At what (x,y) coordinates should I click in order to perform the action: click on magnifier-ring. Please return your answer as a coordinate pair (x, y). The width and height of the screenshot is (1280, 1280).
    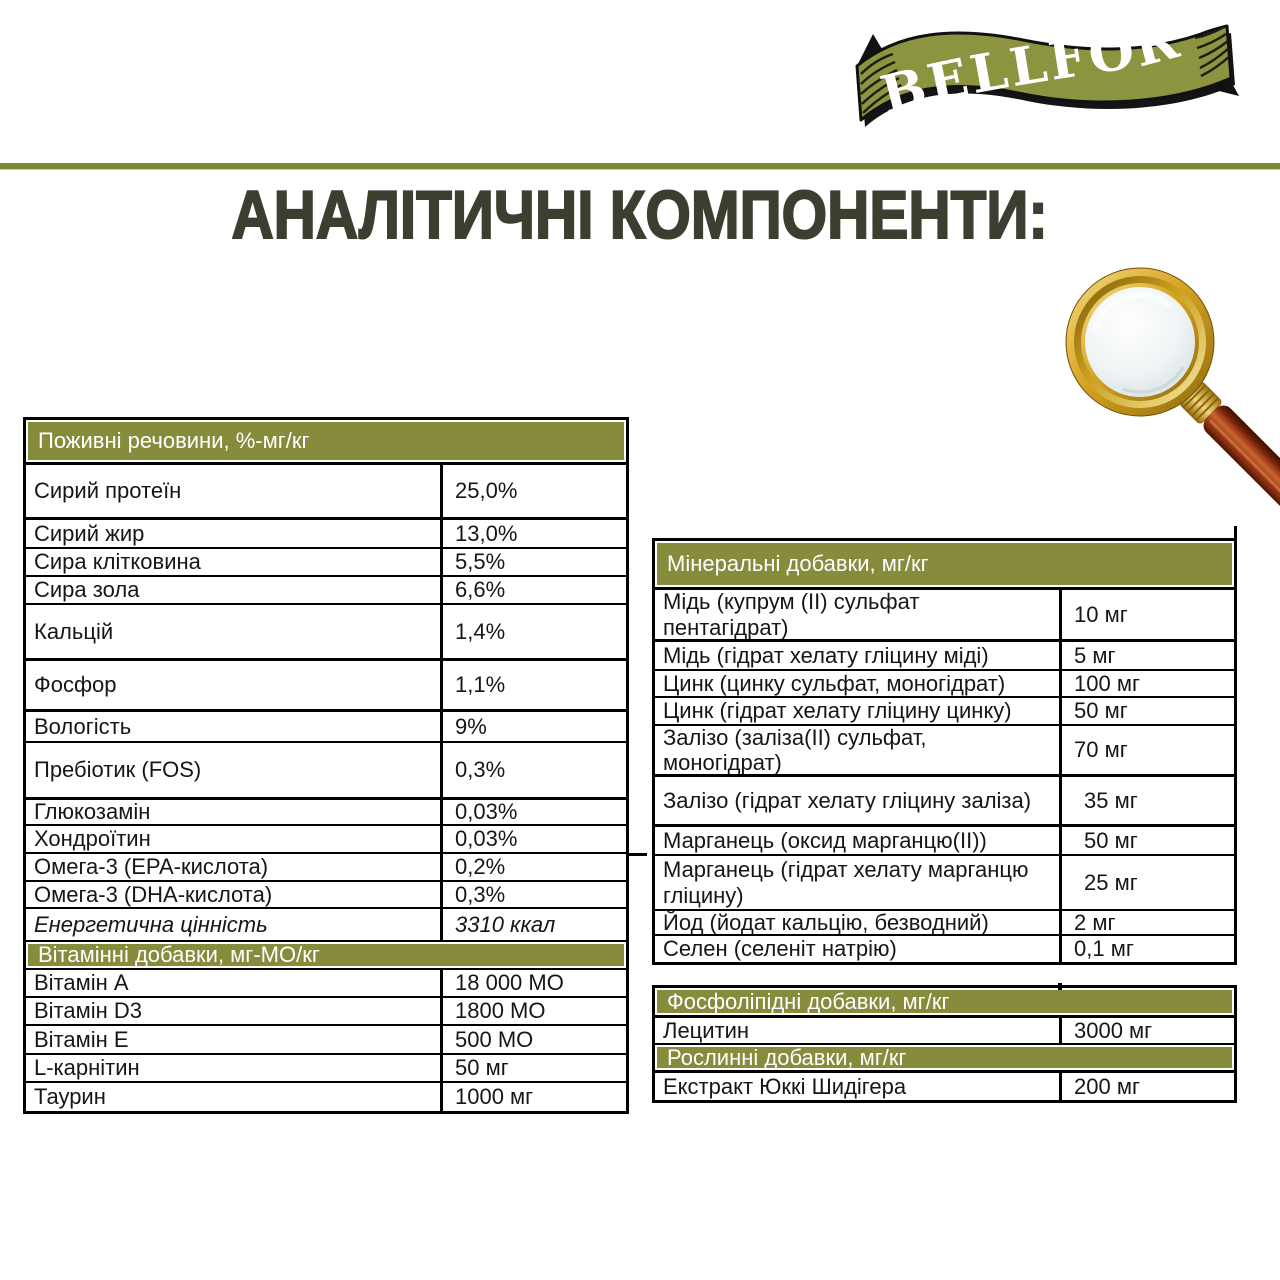
    Looking at the image, I should click on (1140, 342).